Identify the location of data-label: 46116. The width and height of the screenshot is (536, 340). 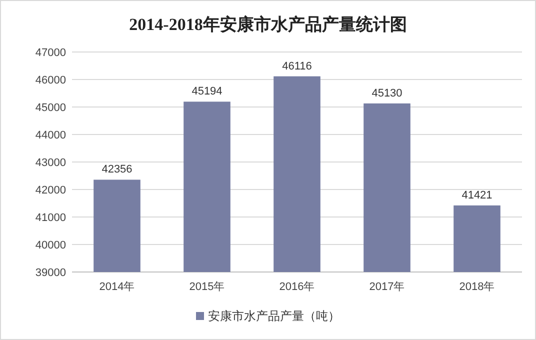
(297, 66).